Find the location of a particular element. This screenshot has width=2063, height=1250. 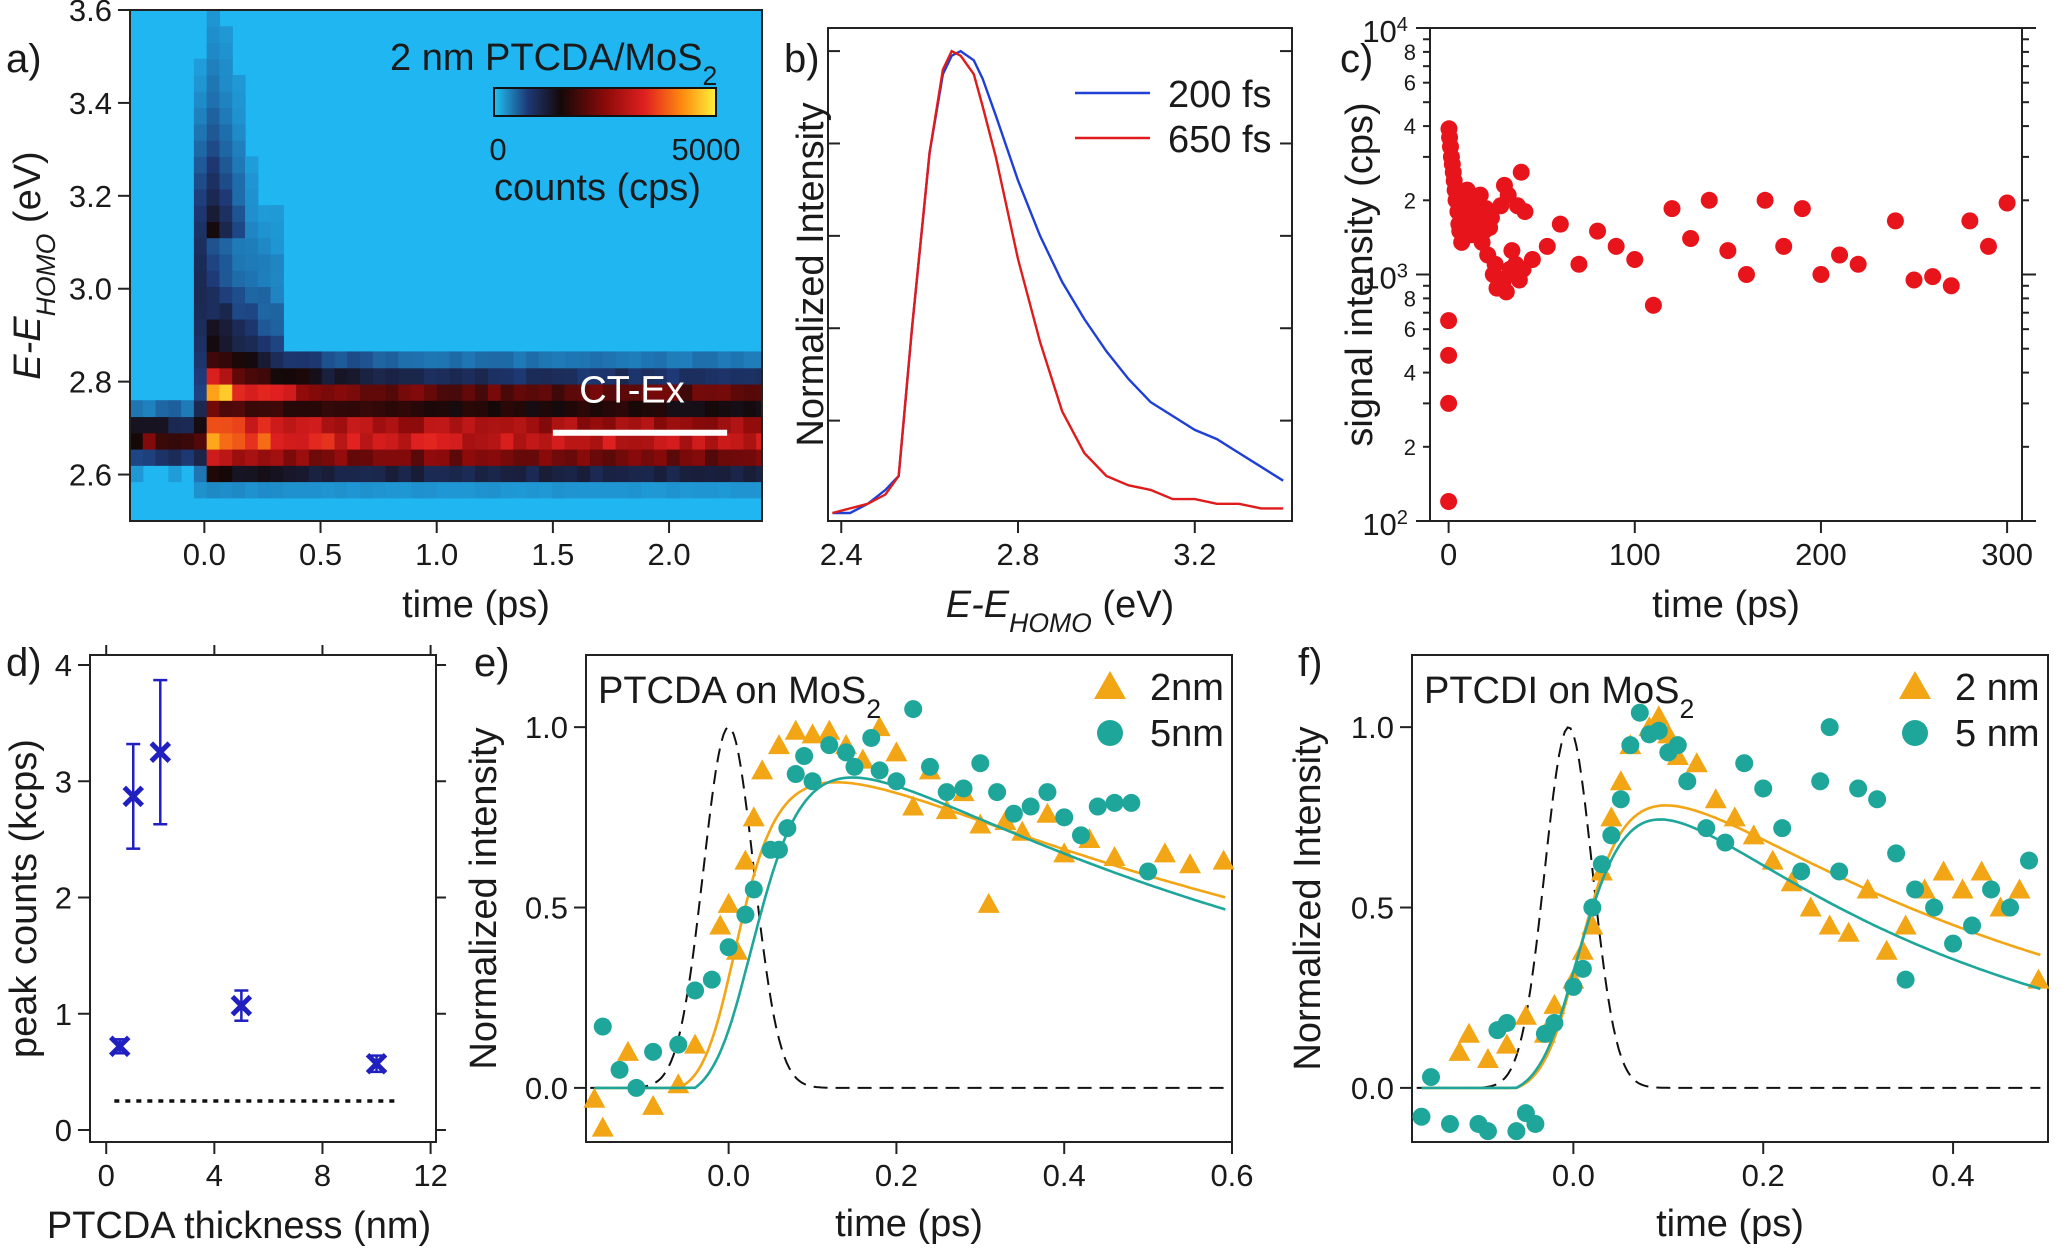

panel-b-xlabel-part: E-E is located at coordinates (978, 605).